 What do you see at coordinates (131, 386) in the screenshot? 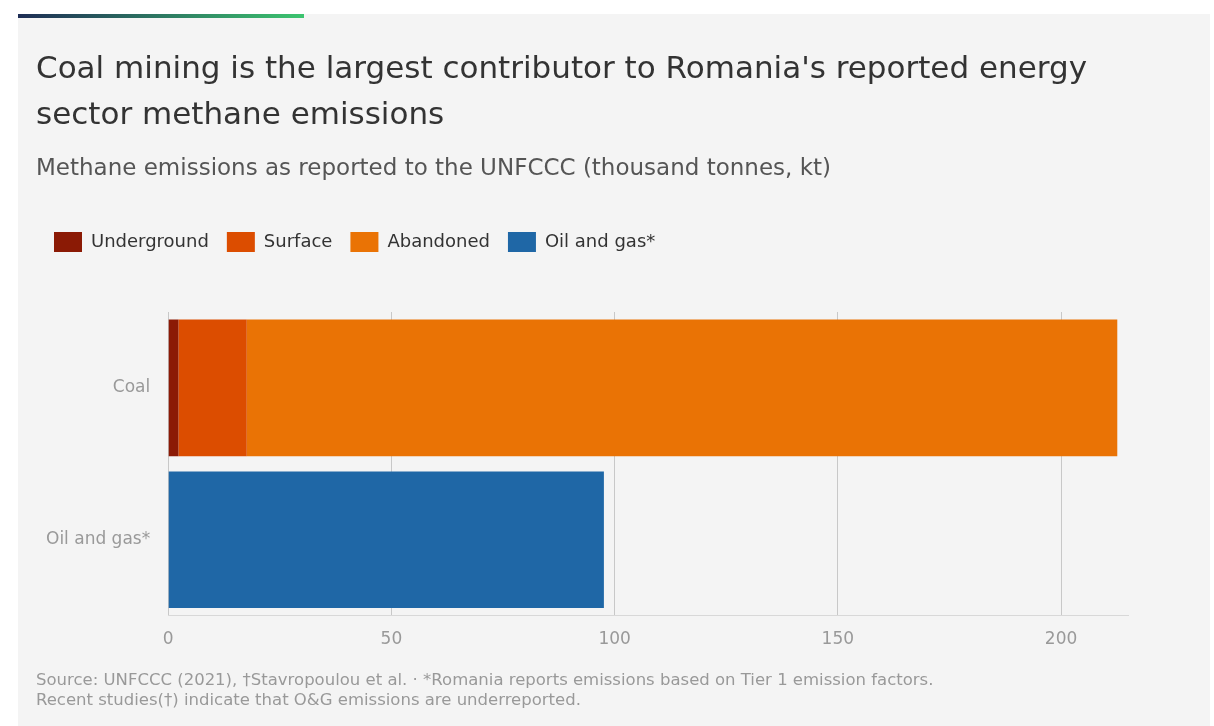
I see `y-tick-label: Coal` at bounding box center [131, 386].